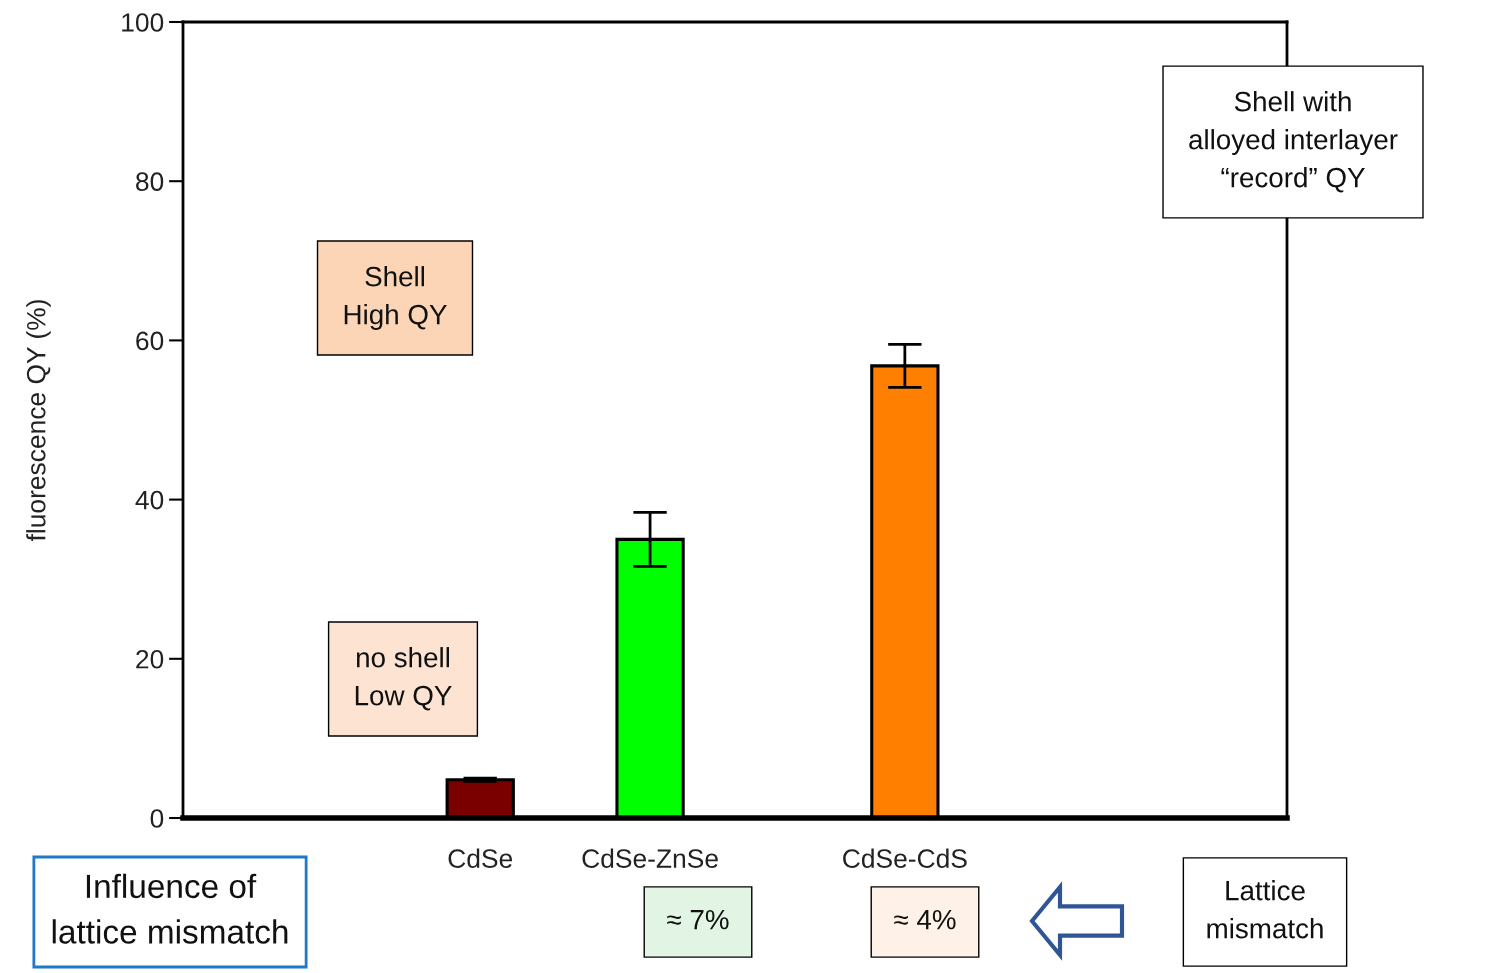 This screenshot has width=1495, height=973. What do you see at coordinates (150, 341) in the screenshot?
I see `y-tick-label: 60` at bounding box center [150, 341].